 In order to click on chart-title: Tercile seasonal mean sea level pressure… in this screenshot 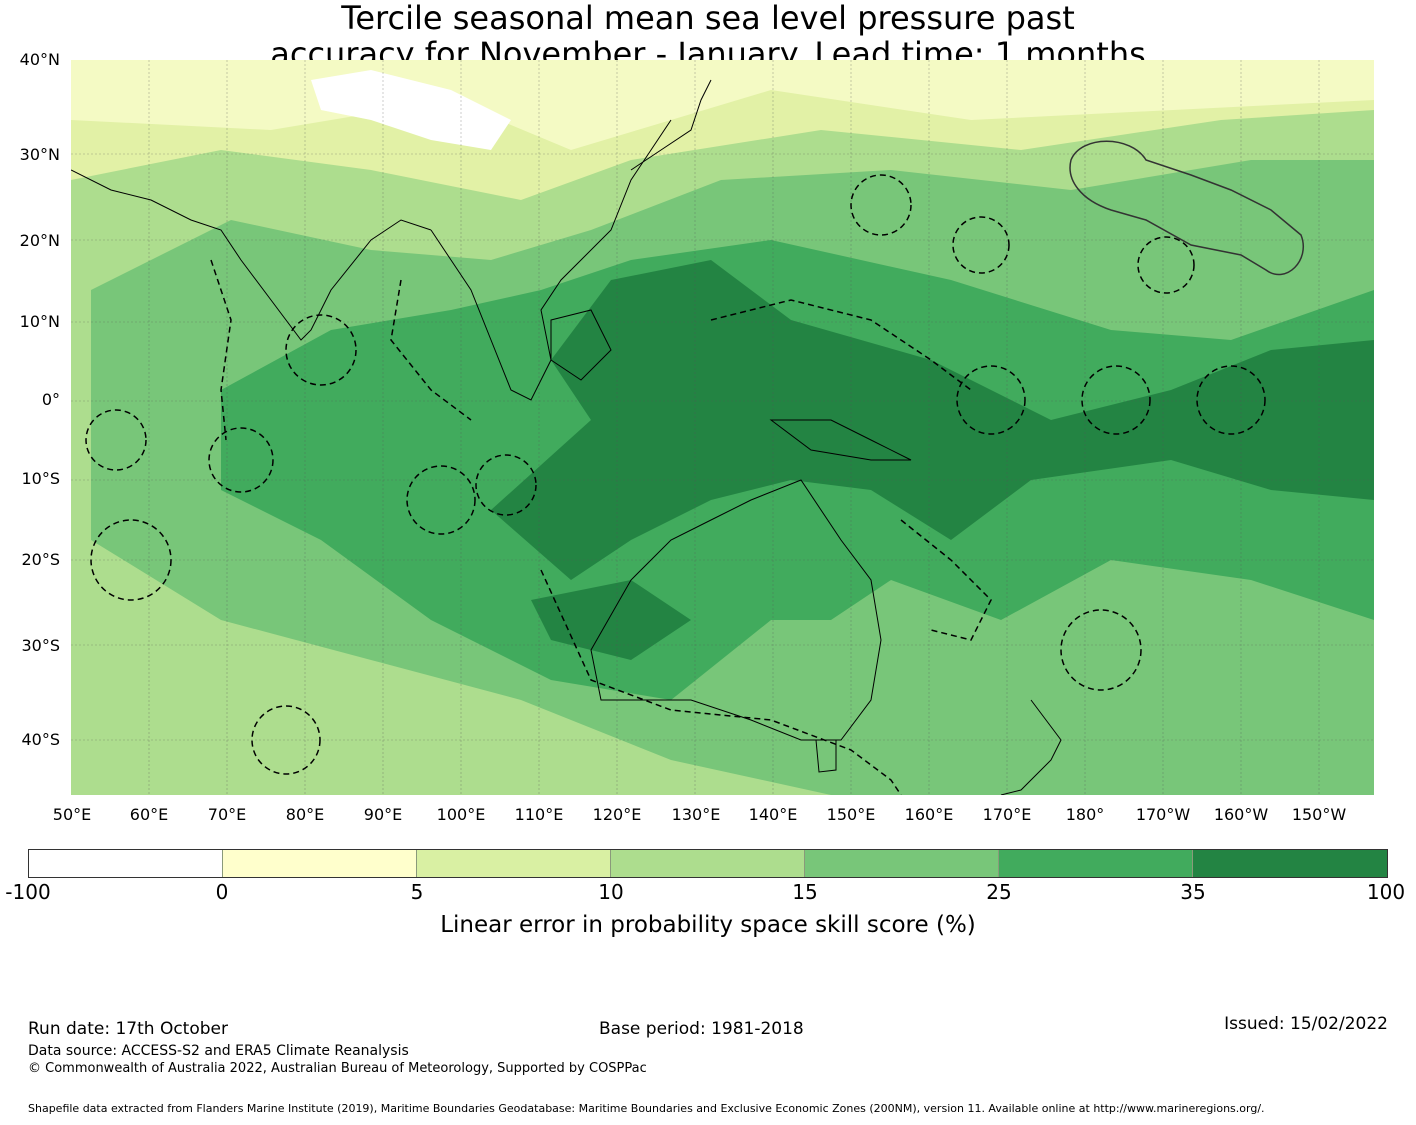, I will do `click(708, 36)`.